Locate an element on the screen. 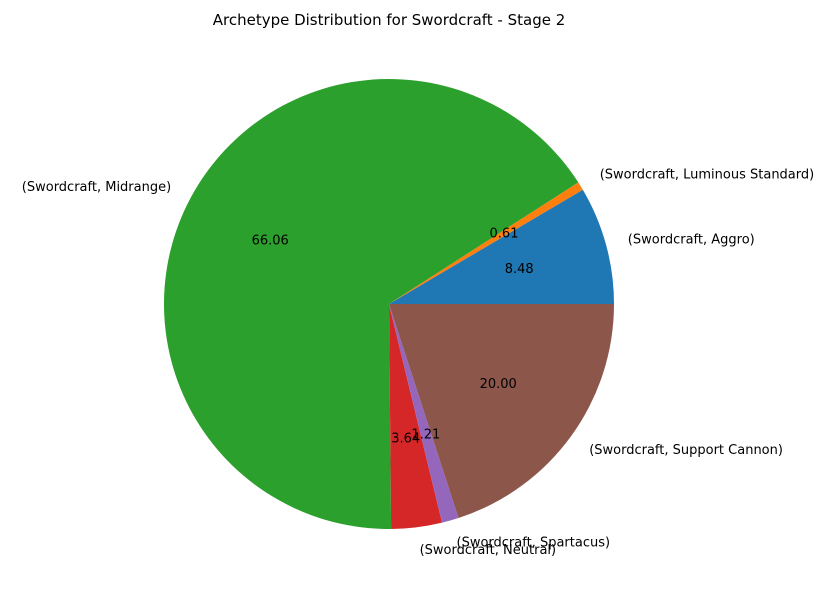 The height and width of the screenshot is (590, 840). pie-category-label: (Swordcraft, Aggro) is located at coordinates (691, 239).